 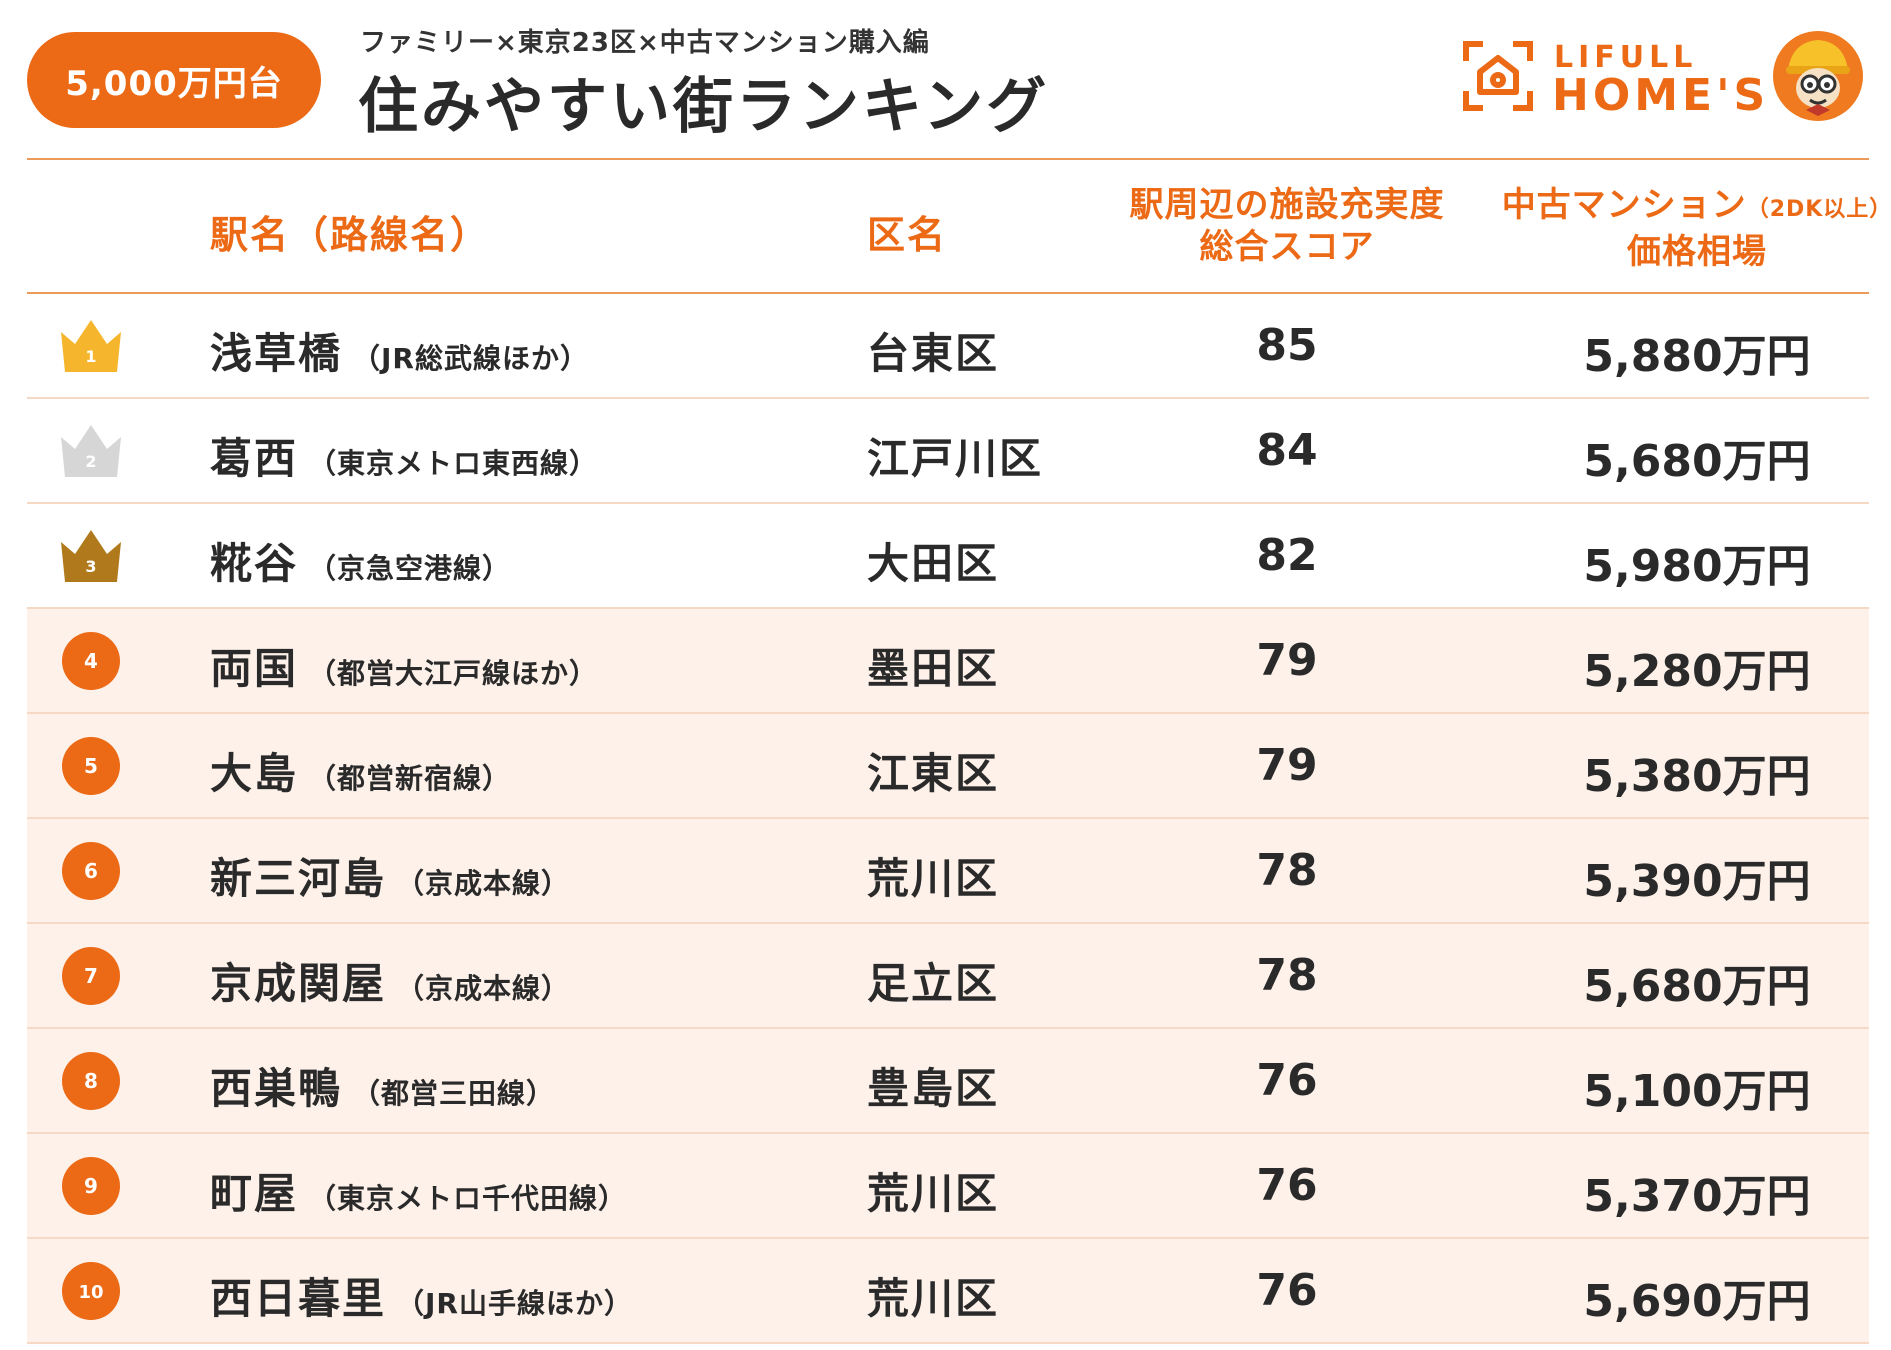 What do you see at coordinates (1287, 226) in the screenshot?
I see `column-header-score: 駅周辺の施設充実度 総合スコア` at bounding box center [1287, 226].